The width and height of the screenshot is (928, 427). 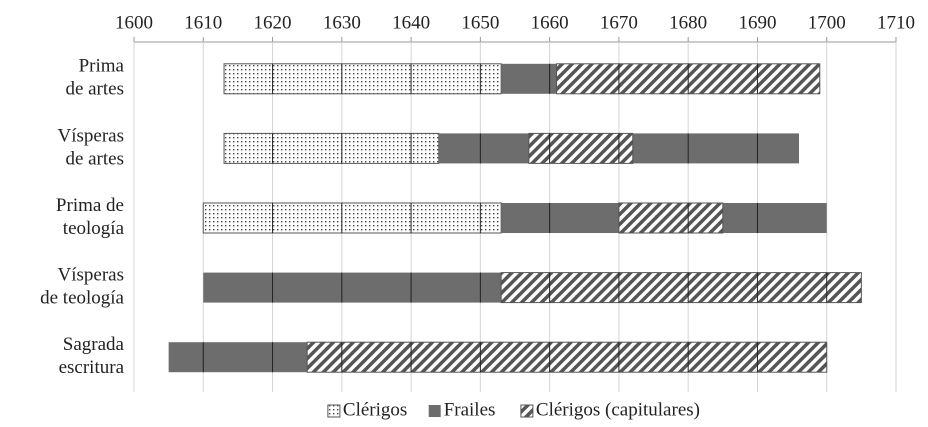 What do you see at coordinates (82, 297) in the screenshot?
I see `category-label: de teología` at bounding box center [82, 297].